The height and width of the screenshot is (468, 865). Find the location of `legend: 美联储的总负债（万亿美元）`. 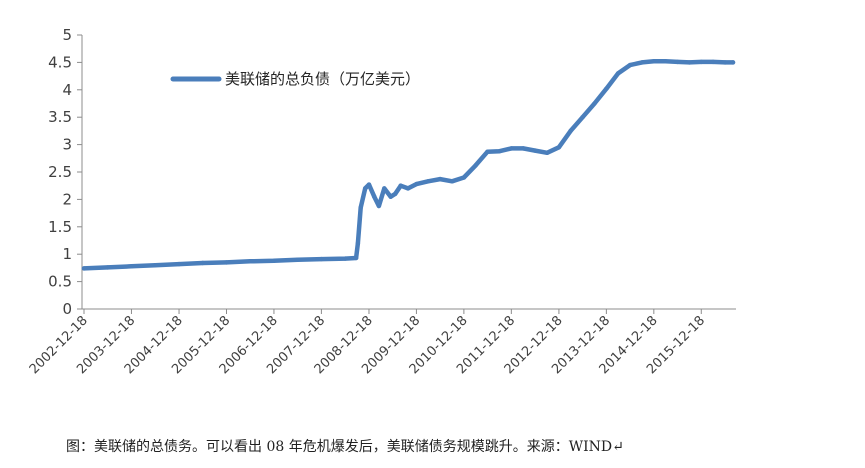

legend: 美联储的总负债（万亿美元） is located at coordinates (295, 79).